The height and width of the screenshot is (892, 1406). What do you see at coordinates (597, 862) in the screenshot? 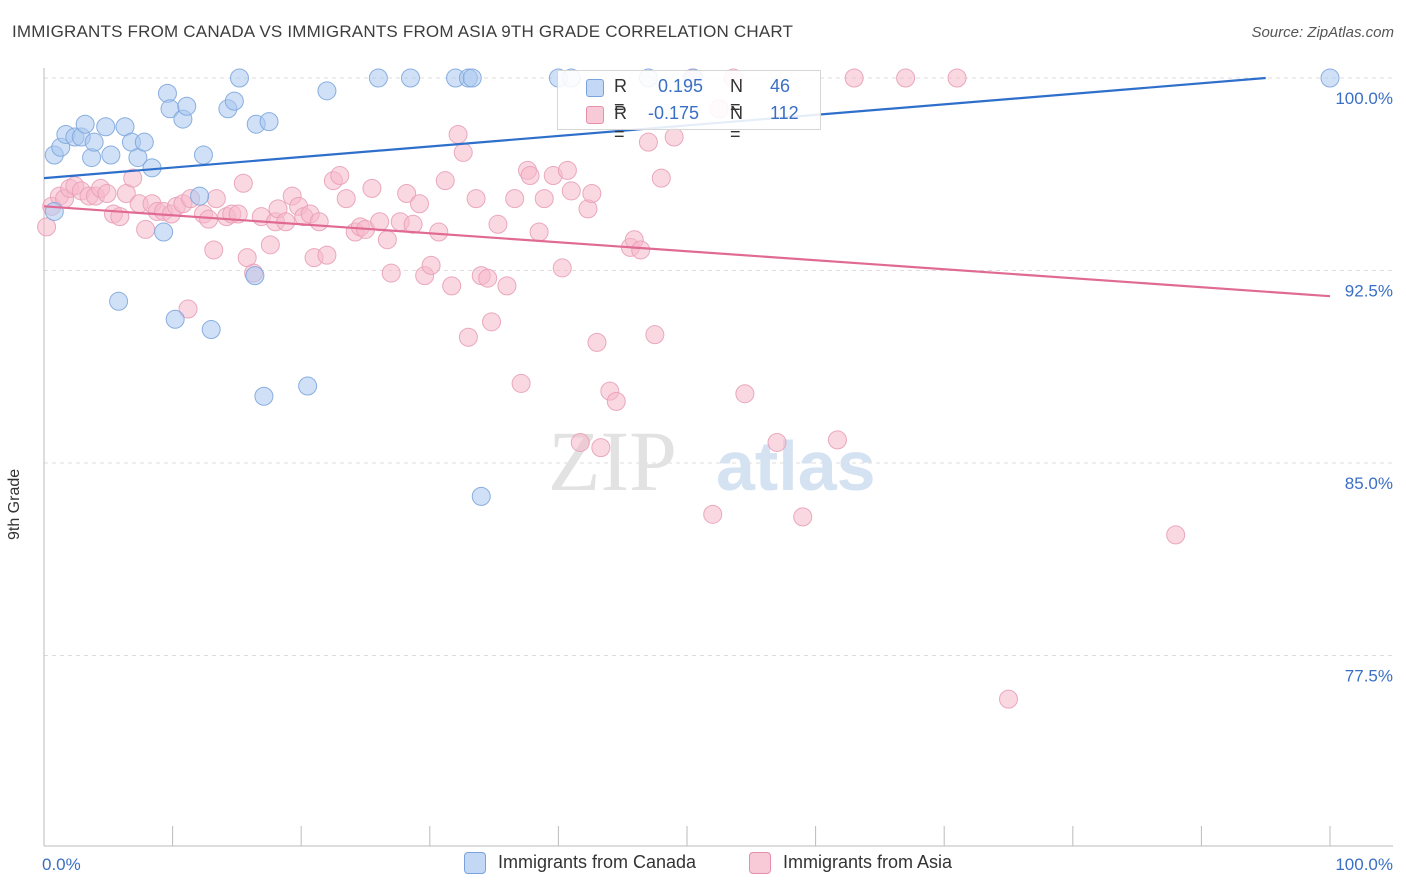
I see `bottom-legend-label-canada: Immigrants from Canada` at bounding box center [597, 862].